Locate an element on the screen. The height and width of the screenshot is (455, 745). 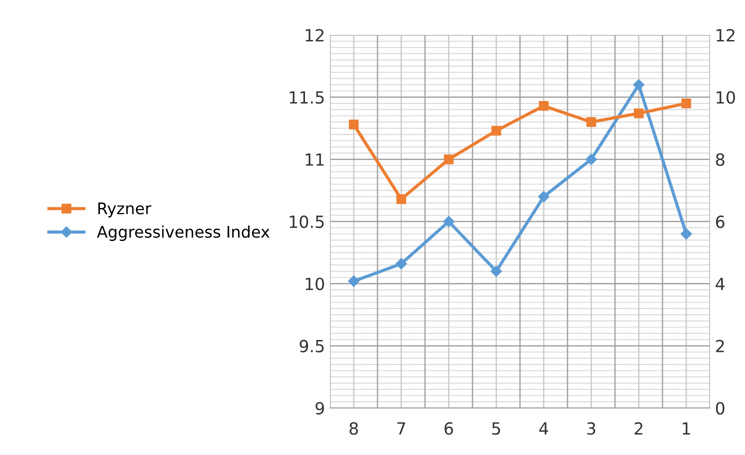
y-tick-label: 9 is located at coordinates (320, 408).